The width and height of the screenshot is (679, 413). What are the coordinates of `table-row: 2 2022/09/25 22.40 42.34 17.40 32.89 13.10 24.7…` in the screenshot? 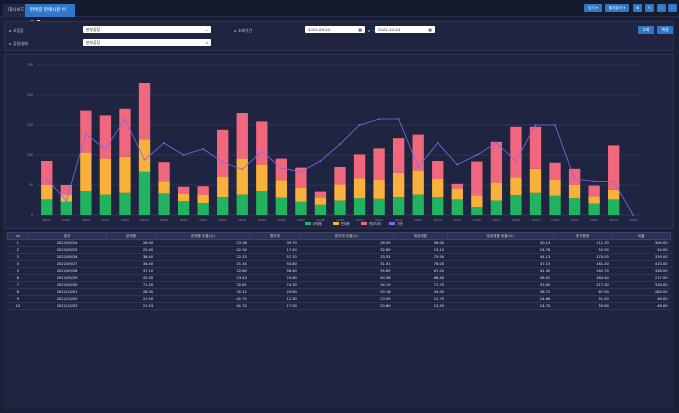 It's located at (339, 250).